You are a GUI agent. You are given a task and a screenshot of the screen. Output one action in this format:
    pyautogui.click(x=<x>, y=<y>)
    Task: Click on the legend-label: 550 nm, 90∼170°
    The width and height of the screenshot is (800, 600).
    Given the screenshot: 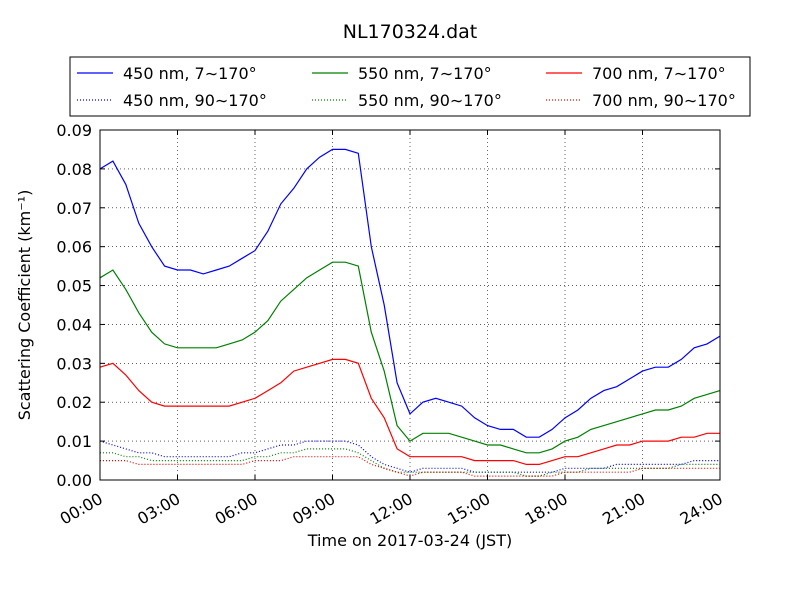 What is the action you would take?
    pyautogui.click(x=430, y=100)
    